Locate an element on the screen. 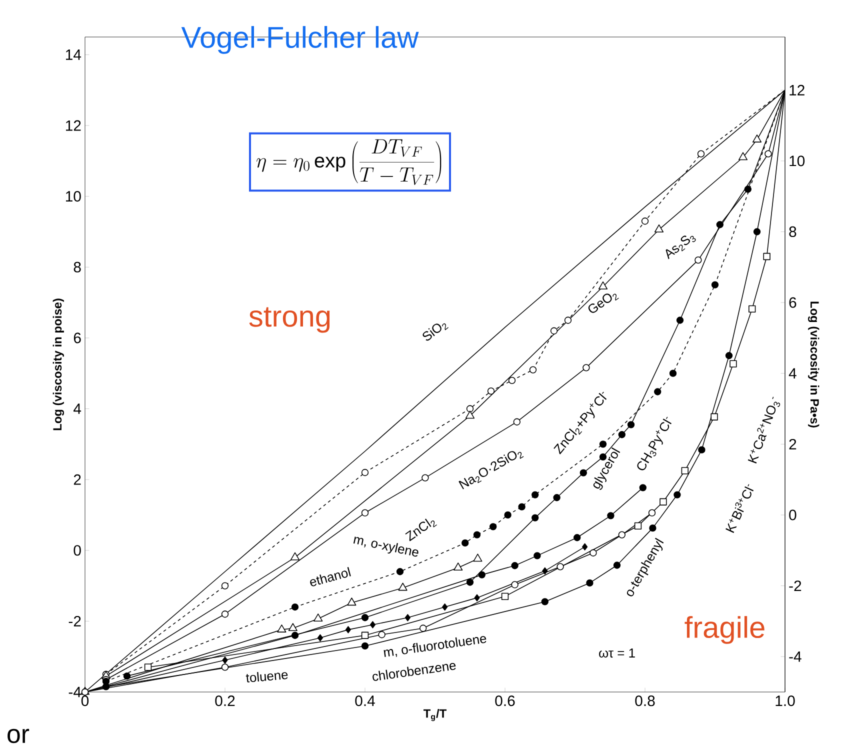 This screenshot has width=868, height=752. y-tick-label: 12 is located at coordinates (73, 125).